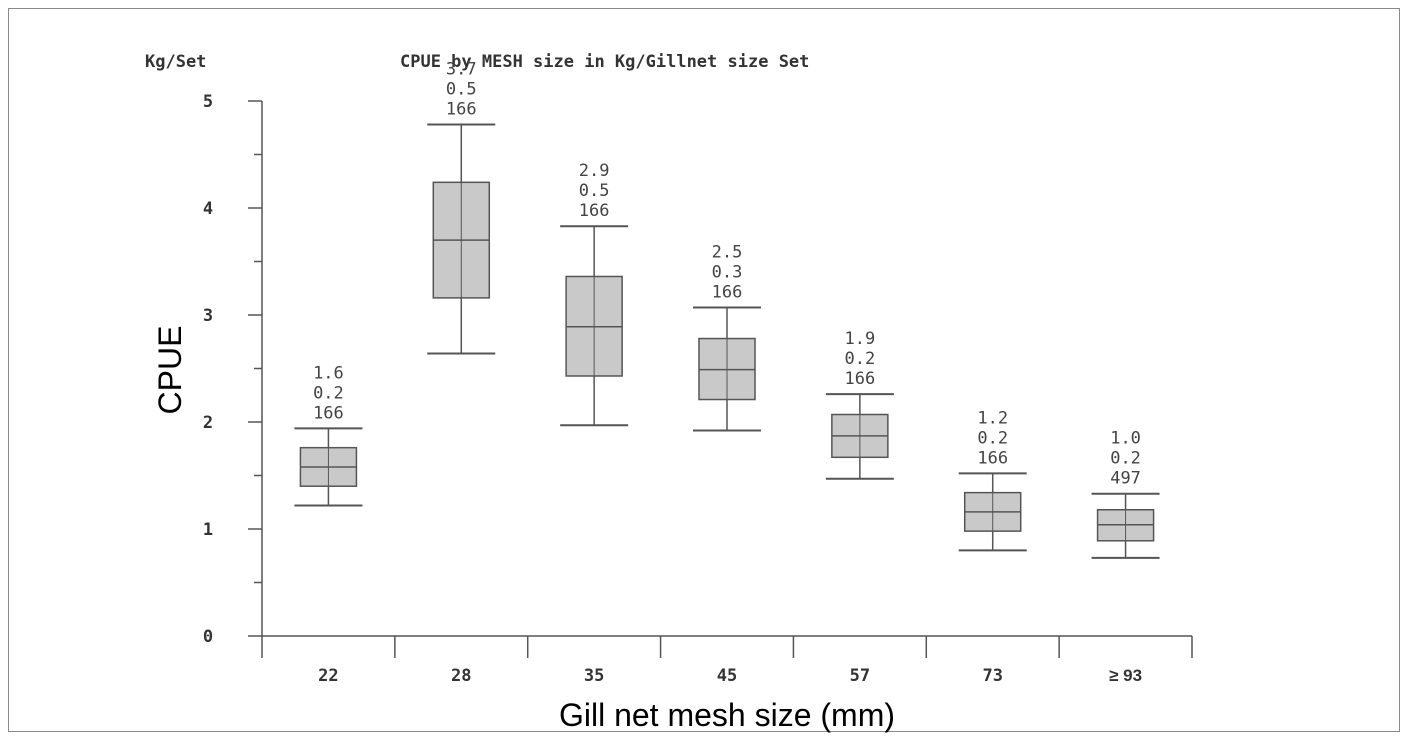 This screenshot has width=1409, height=740. I want to click on x-tick-label: 22, so click(328, 676).